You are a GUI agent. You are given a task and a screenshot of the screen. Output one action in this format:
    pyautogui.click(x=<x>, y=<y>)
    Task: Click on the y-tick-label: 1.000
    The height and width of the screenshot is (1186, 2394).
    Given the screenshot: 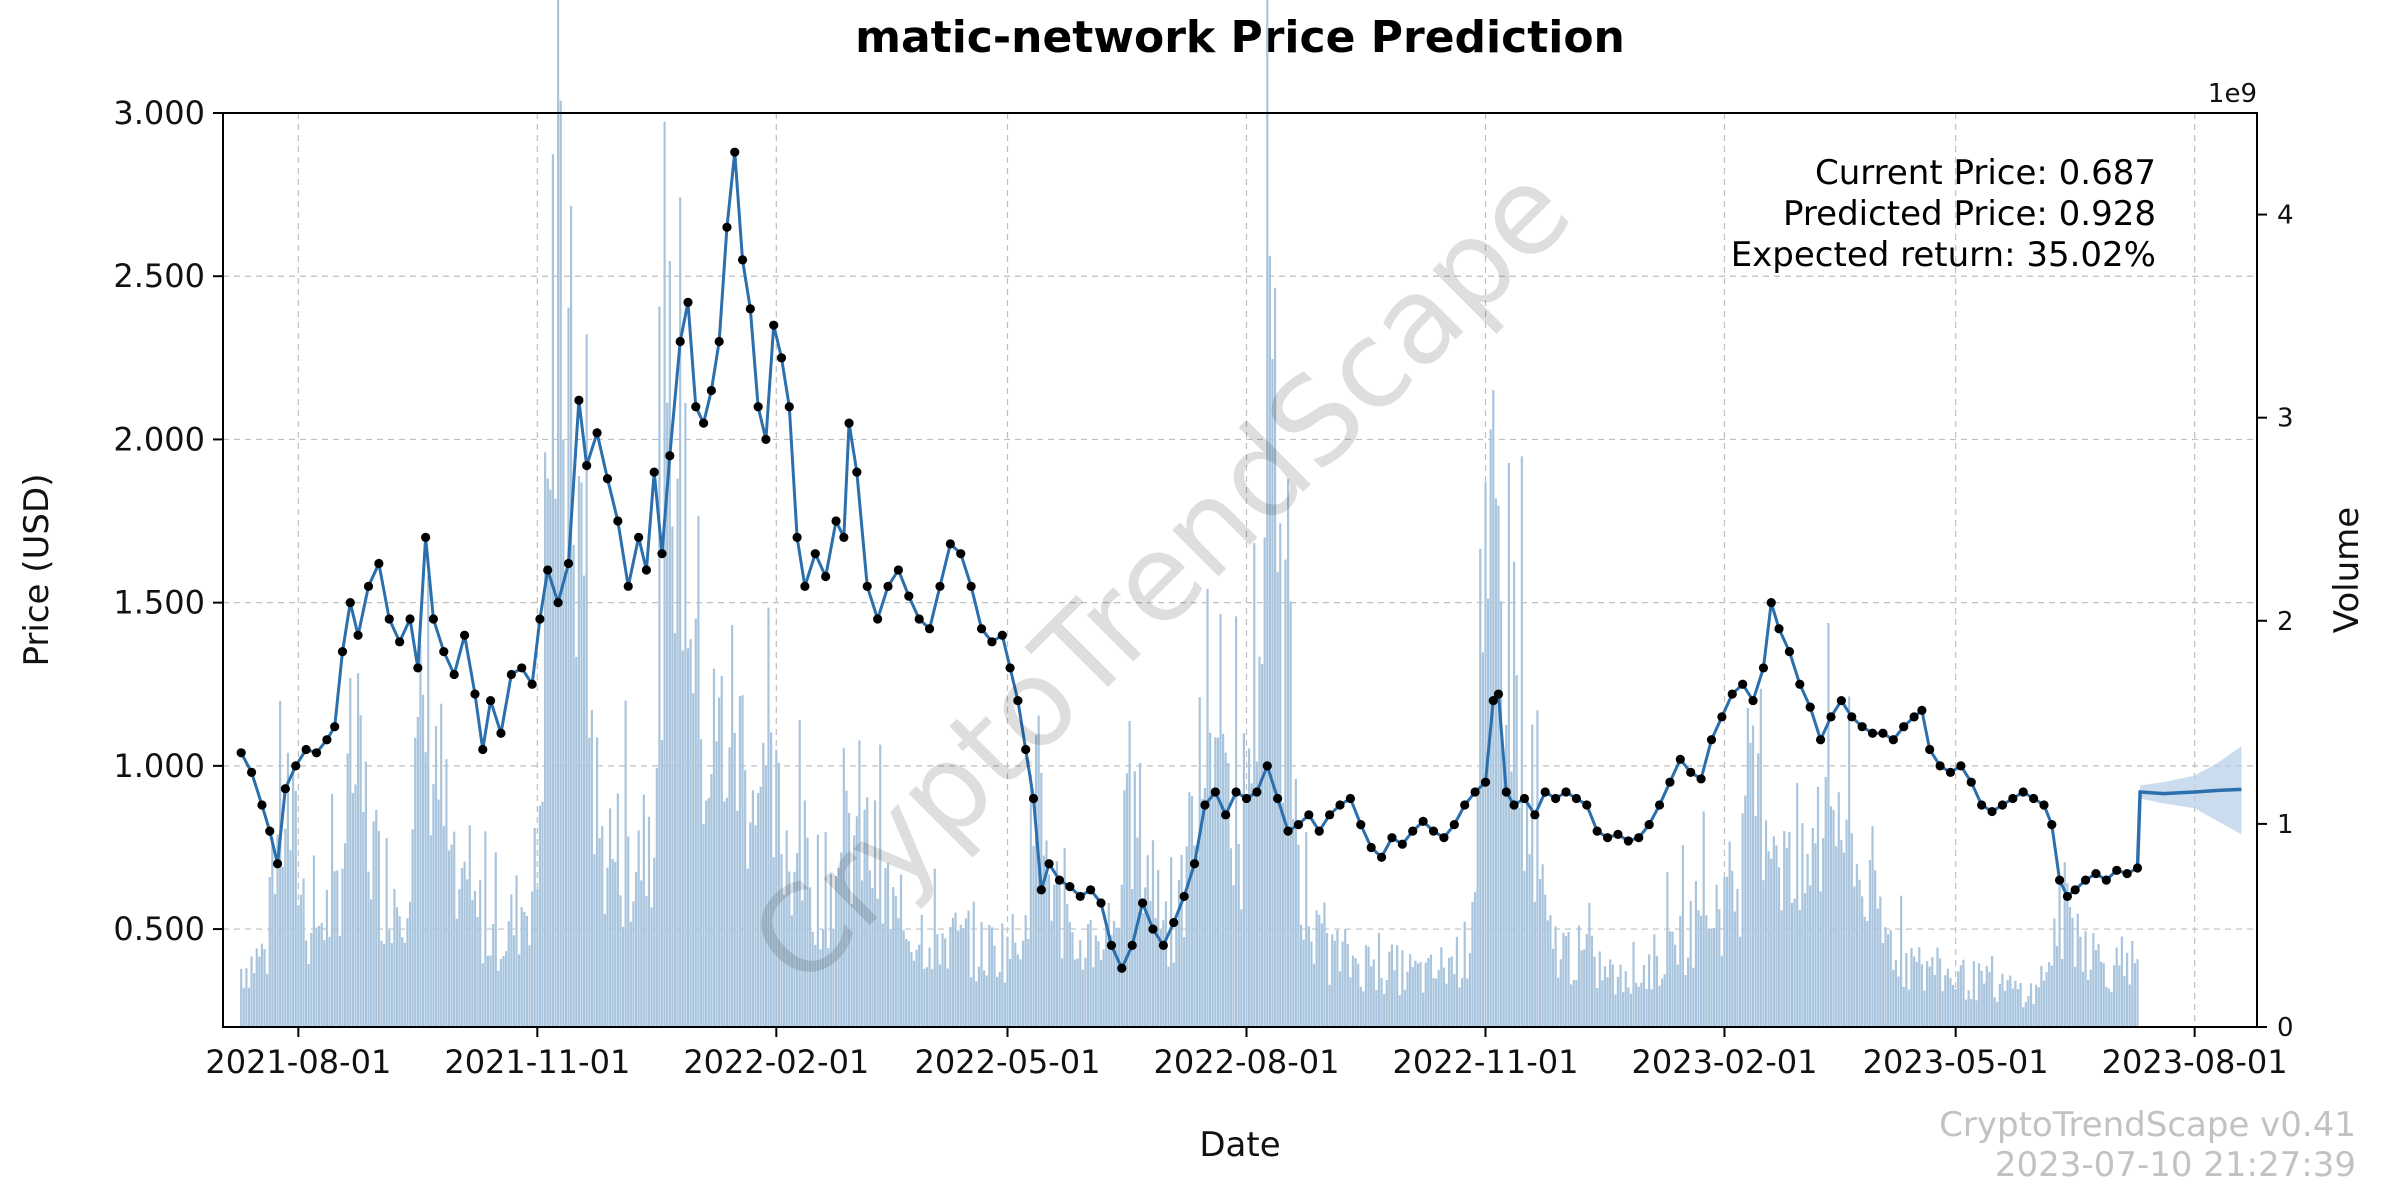 What is the action you would take?
    pyautogui.click(x=159, y=766)
    